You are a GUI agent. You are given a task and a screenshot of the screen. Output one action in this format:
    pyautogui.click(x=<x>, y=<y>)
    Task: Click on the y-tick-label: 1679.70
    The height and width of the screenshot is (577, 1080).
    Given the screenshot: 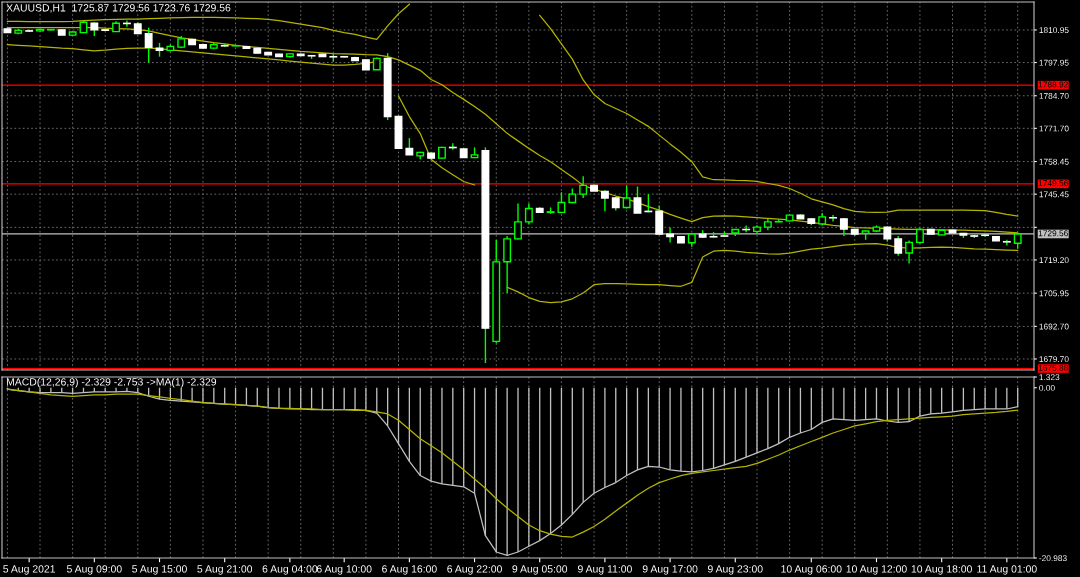 What is the action you would take?
    pyautogui.click(x=1054, y=359)
    